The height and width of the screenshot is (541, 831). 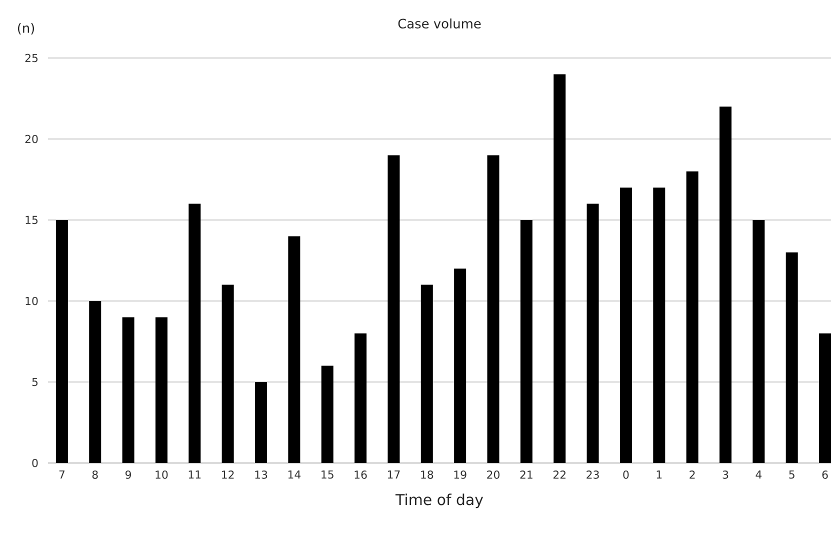 What do you see at coordinates (35, 382) in the screenshot?
I see `y-tick-label: 5` at bounding box center [35, 382].